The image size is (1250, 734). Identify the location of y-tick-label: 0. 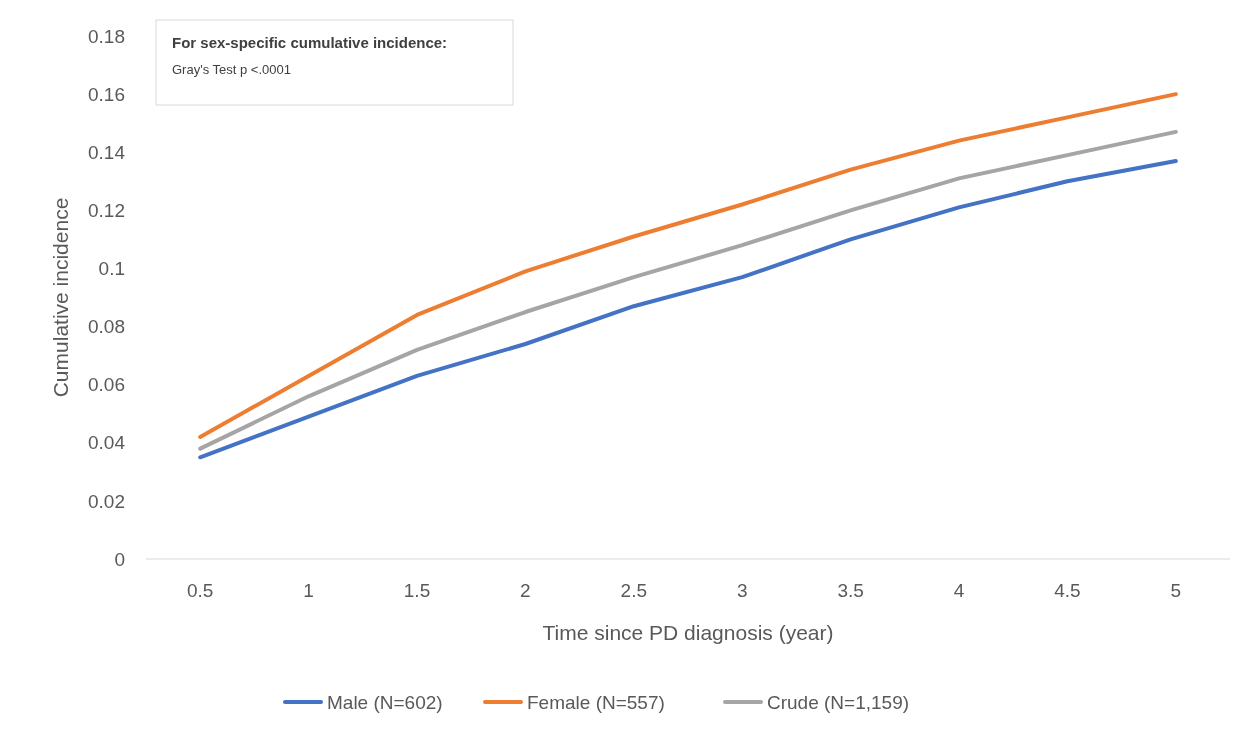
(119, 559).